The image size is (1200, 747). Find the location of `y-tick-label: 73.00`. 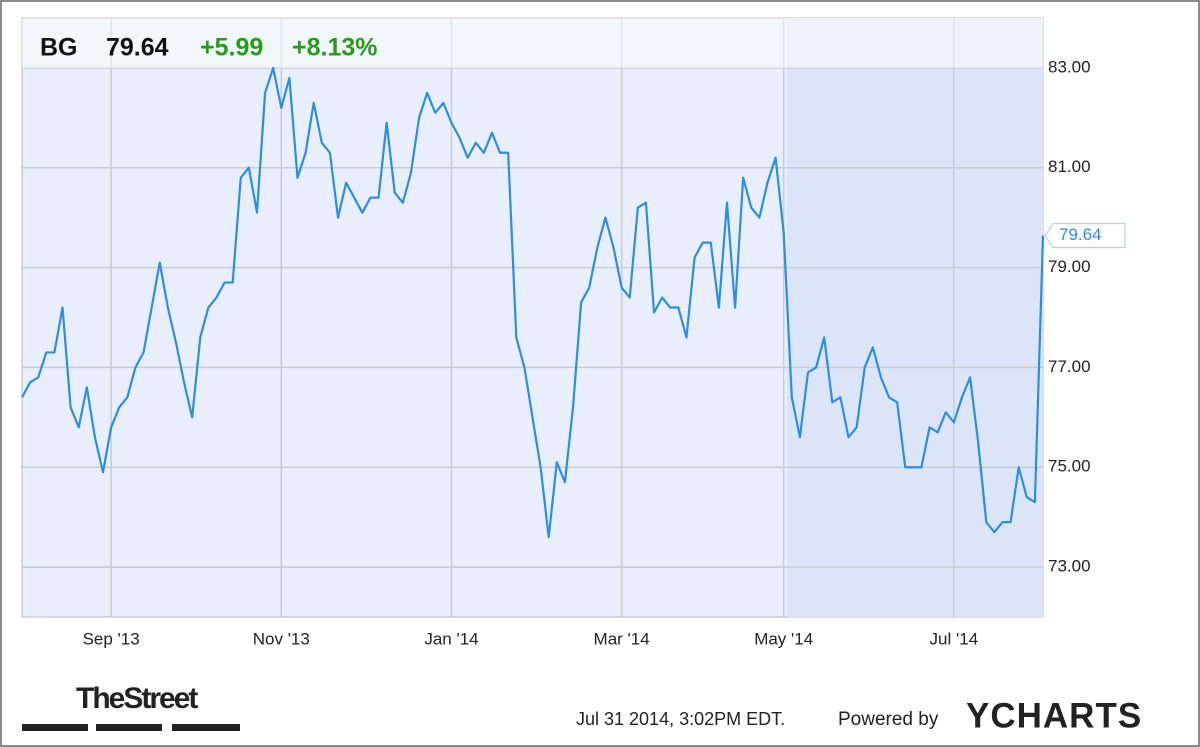

y-tick-label: 73.00 is located at coordinates (1069, 566).